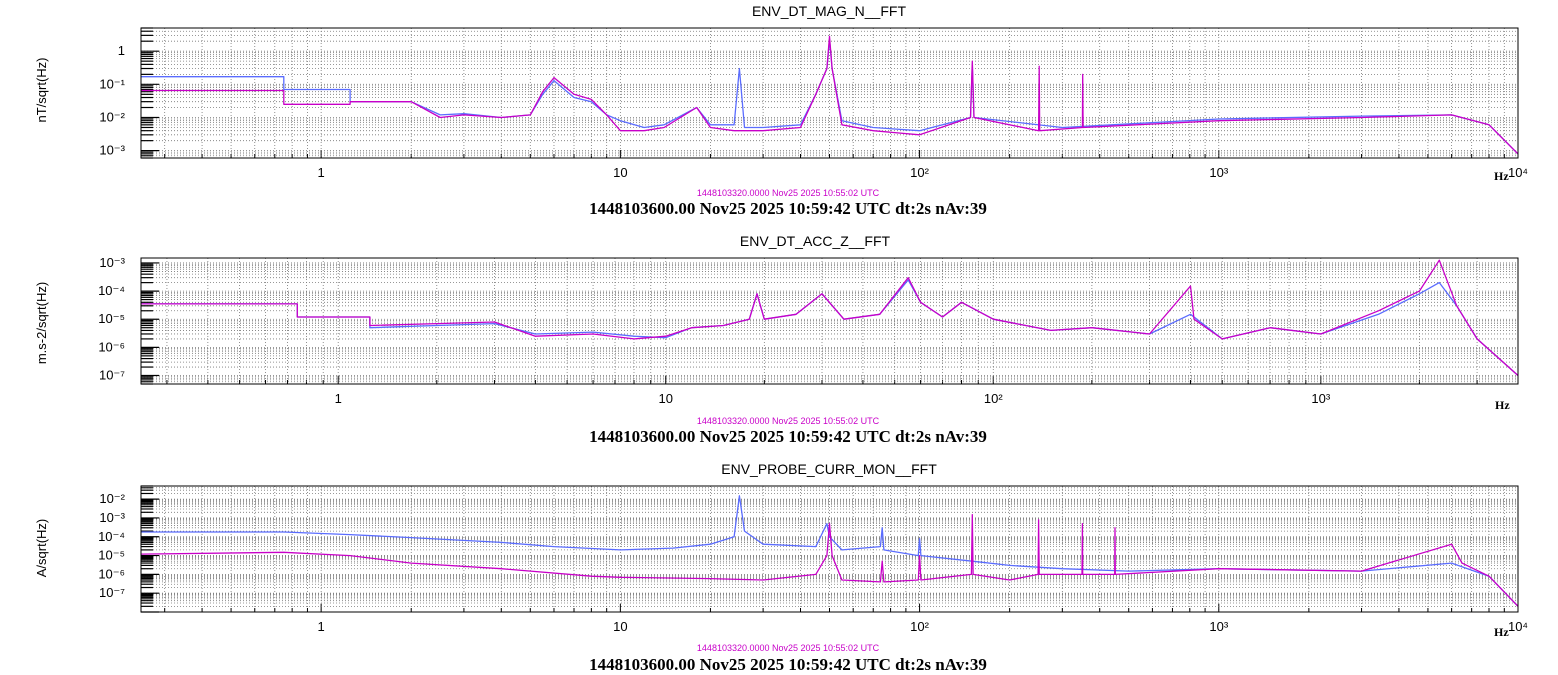 Image resolution: width=1558 pixels, height=675 pixels. I want to click on panel-1-reference-stamp: 1448103320.0000 Nov25 2025 10:55:02 UTC, so click(788, 193).